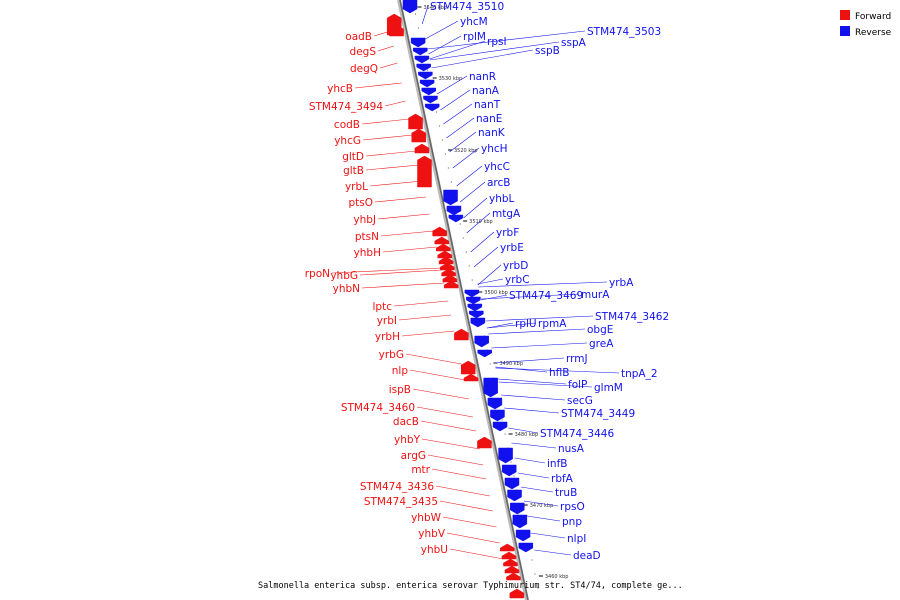 This screenshot has height=600, width=900. Describe the element at coordinates (346, 289) in the screenshot. I see `gene-label-forward: yhbN` at that location.